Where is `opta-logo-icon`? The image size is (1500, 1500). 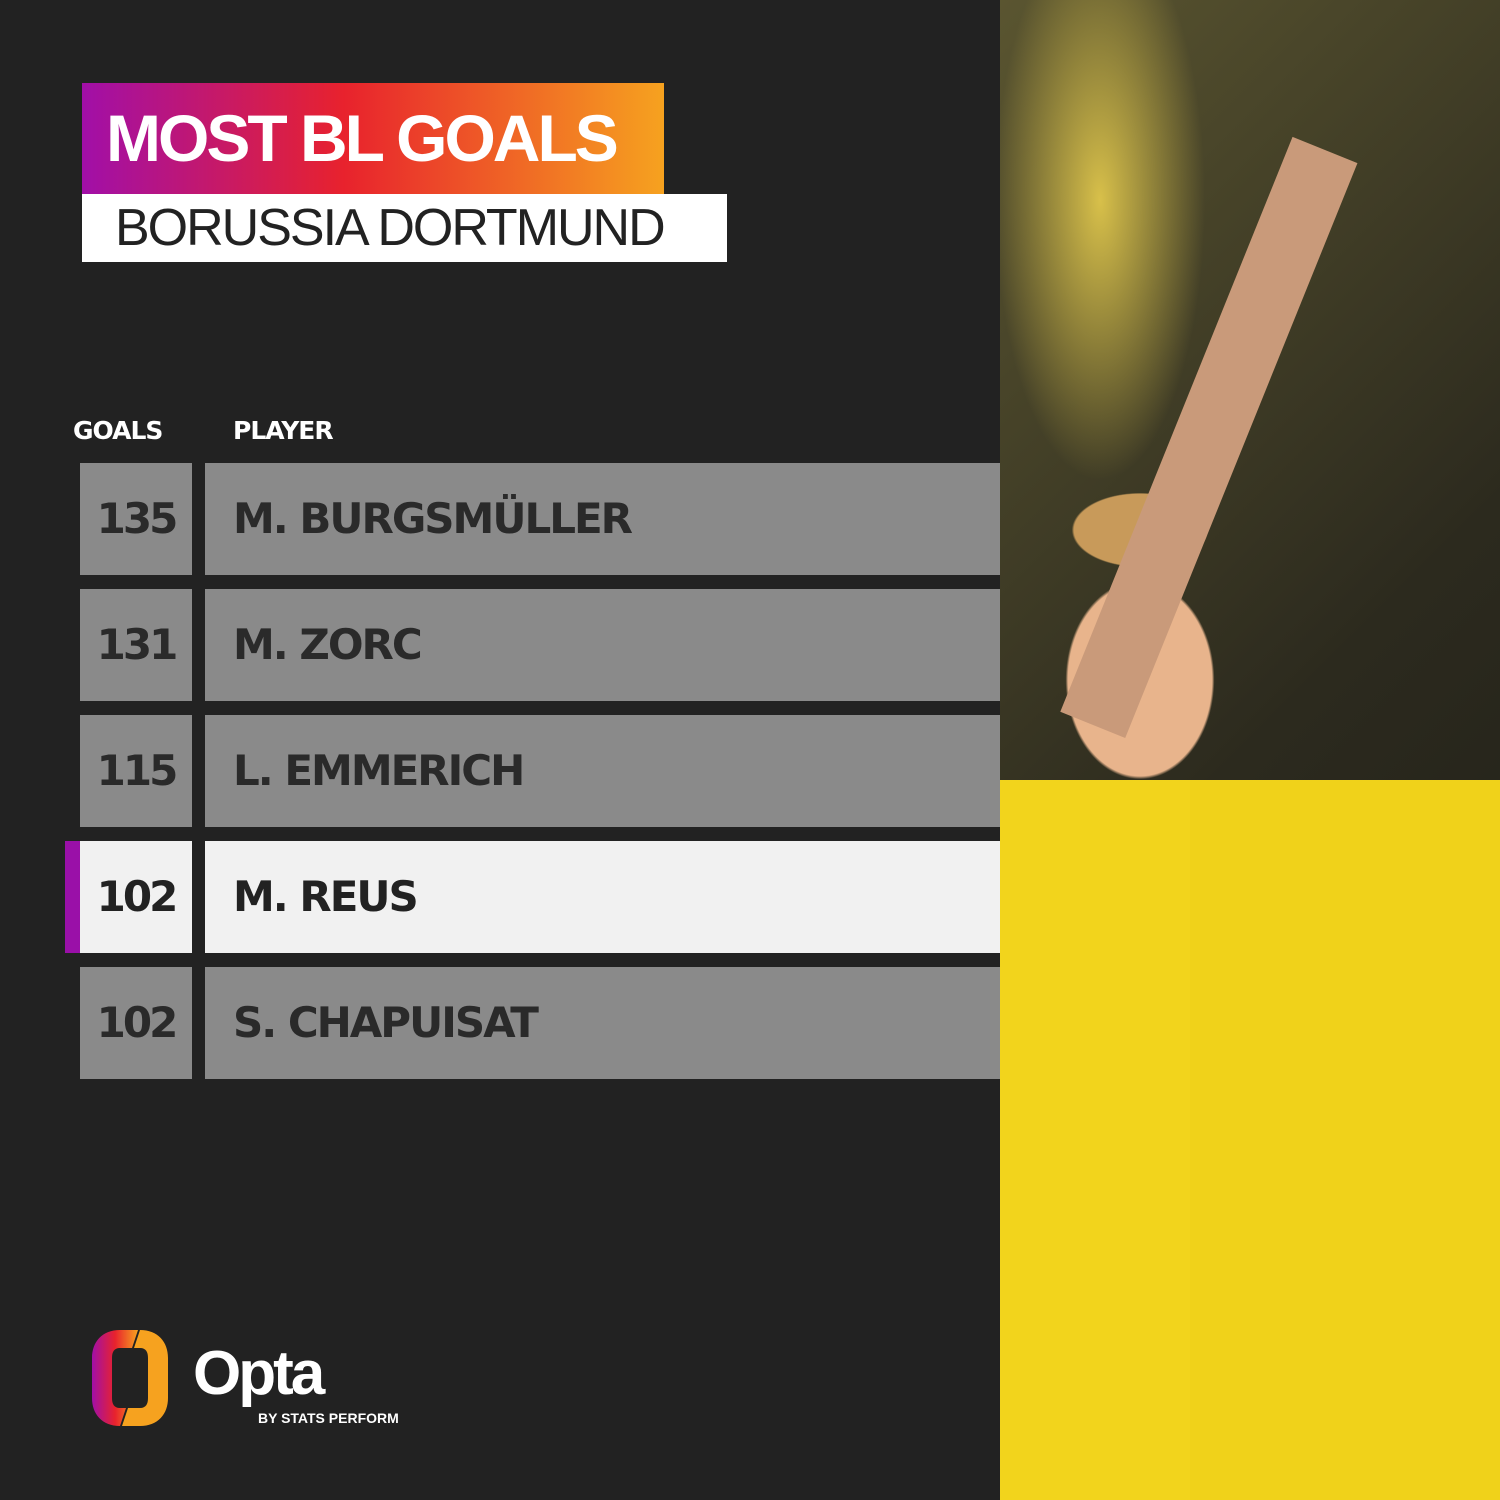 opta-logo-icon is located at coordinates (130, 1378).